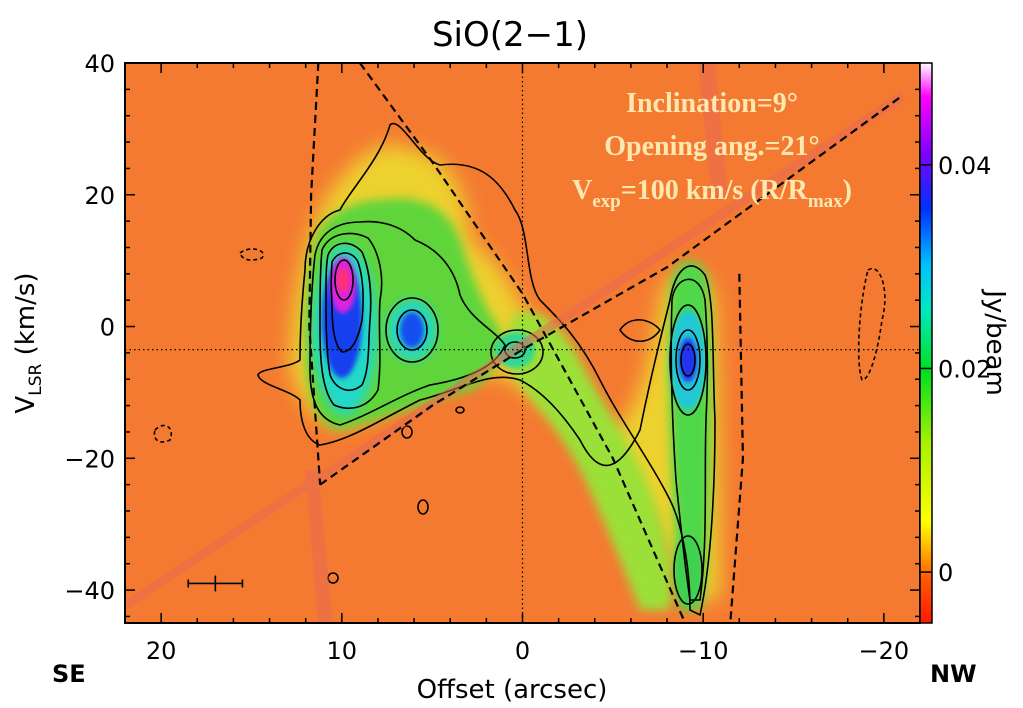  I want to click on contour-mid-outer, so click(412, 330).